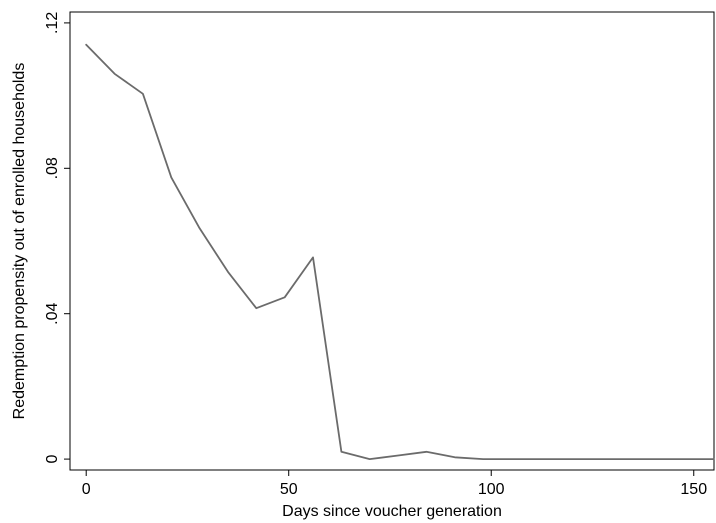 The image size is (716, 523). I want to click on y-tick-label: .12, so click(52, 23).